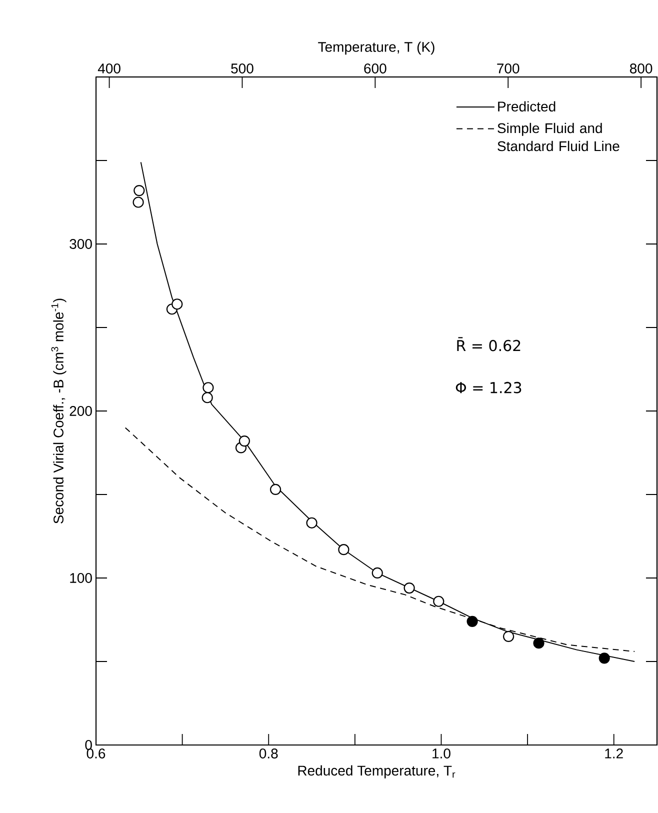 This screenshot has height=813, width=658. Describe the element at coordinates (527, 106) in the screenshot. I see `legend-label: Predicted` at that location.